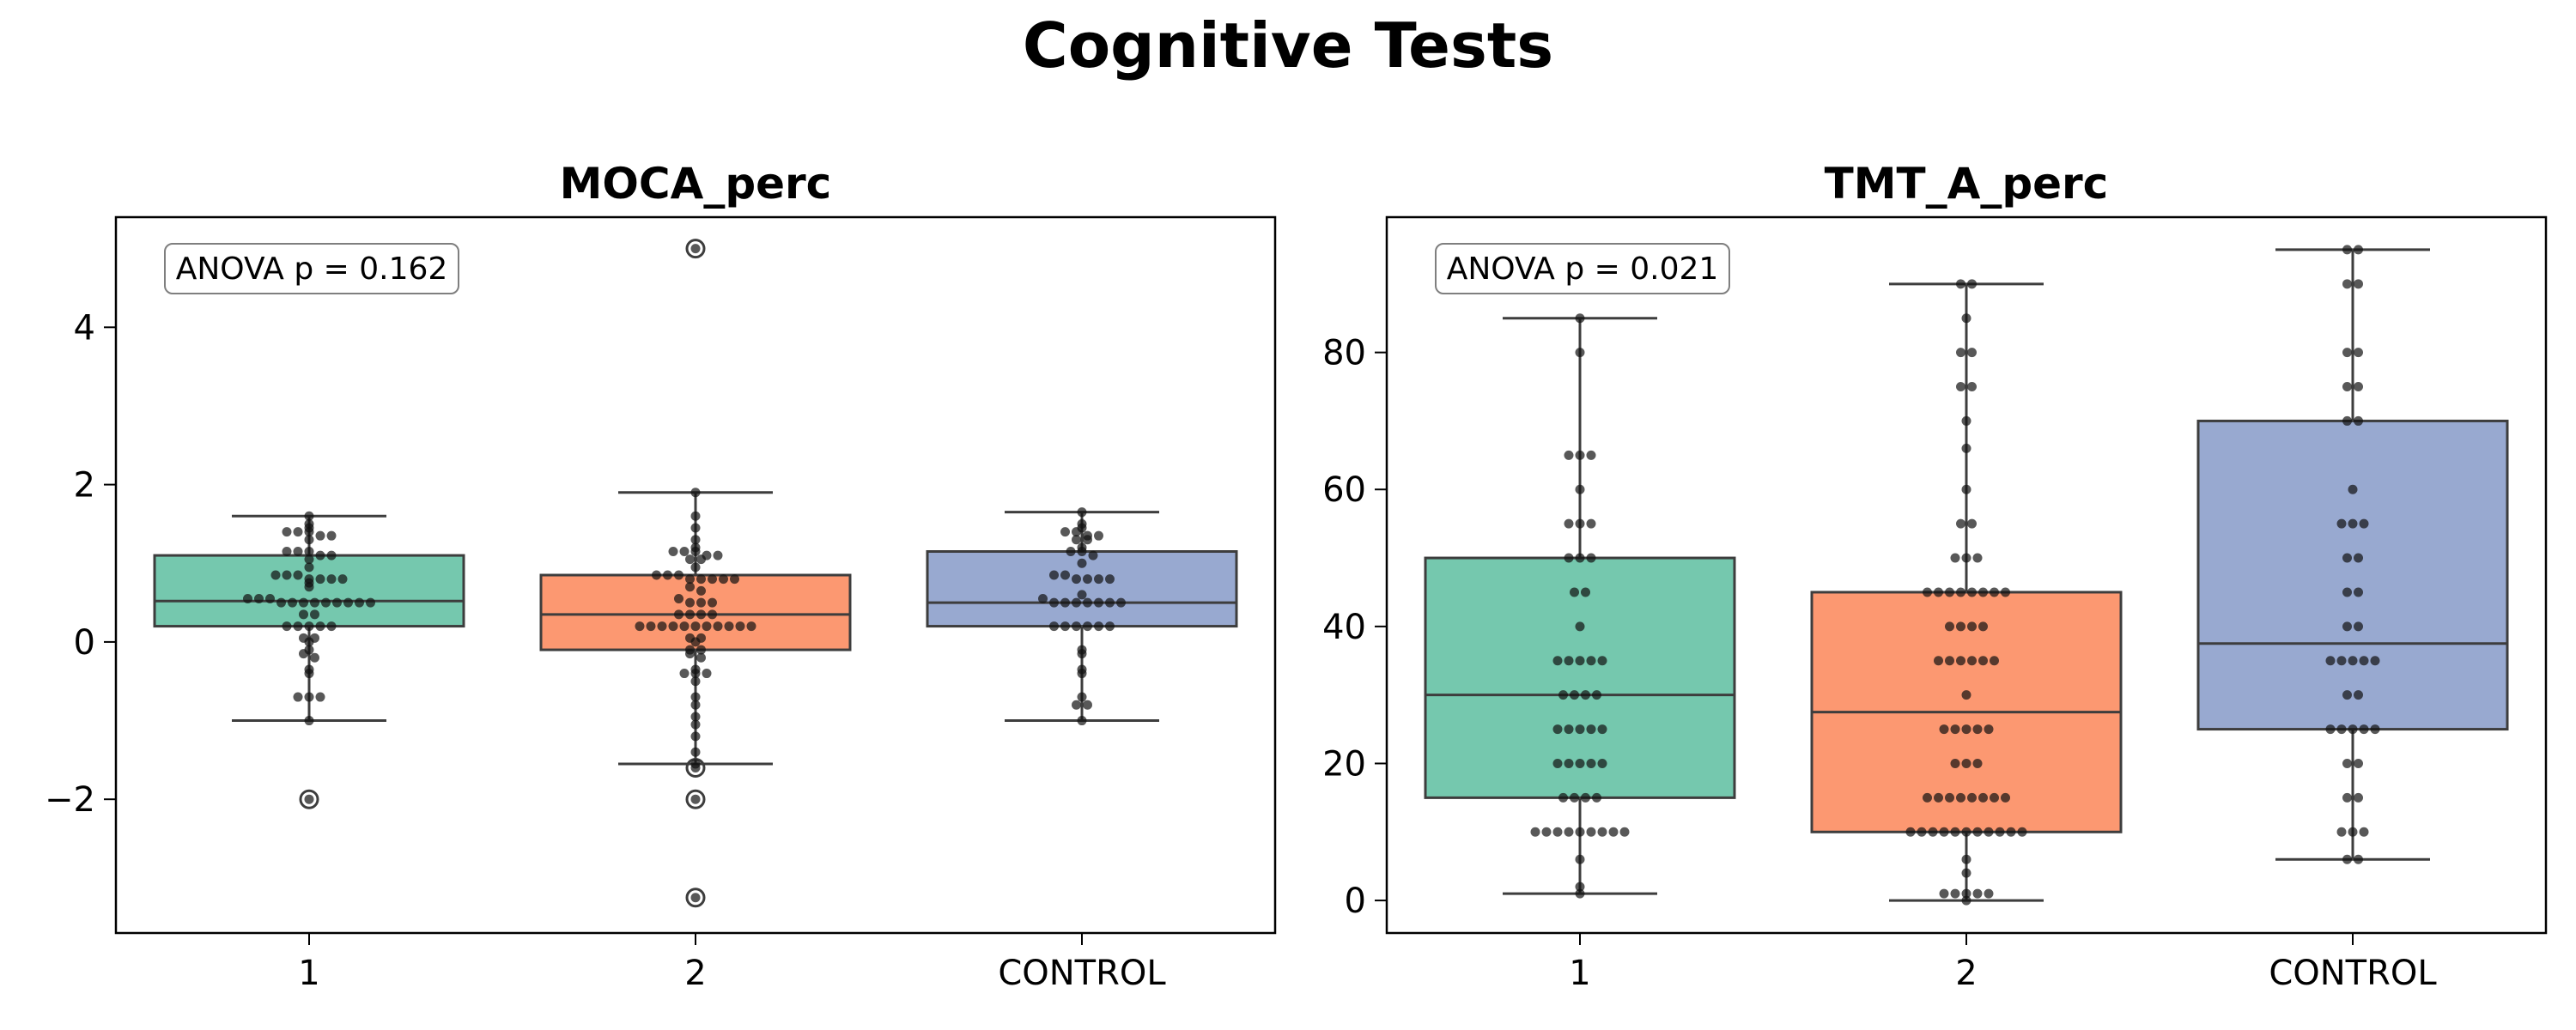  I want to click on x-tick-label: 1, so click(1579, 973).